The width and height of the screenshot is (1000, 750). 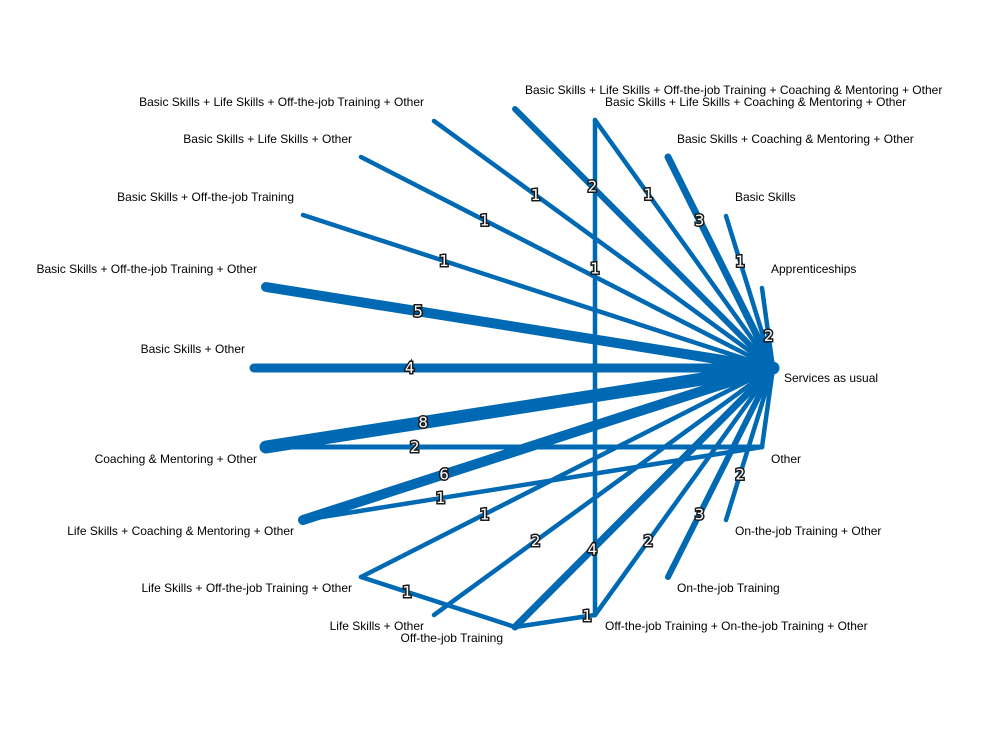 What do you see at coordinates (423, 423) in the screenshot?
I see `edge-weight-label: 8` at bounding box center [423, 423].